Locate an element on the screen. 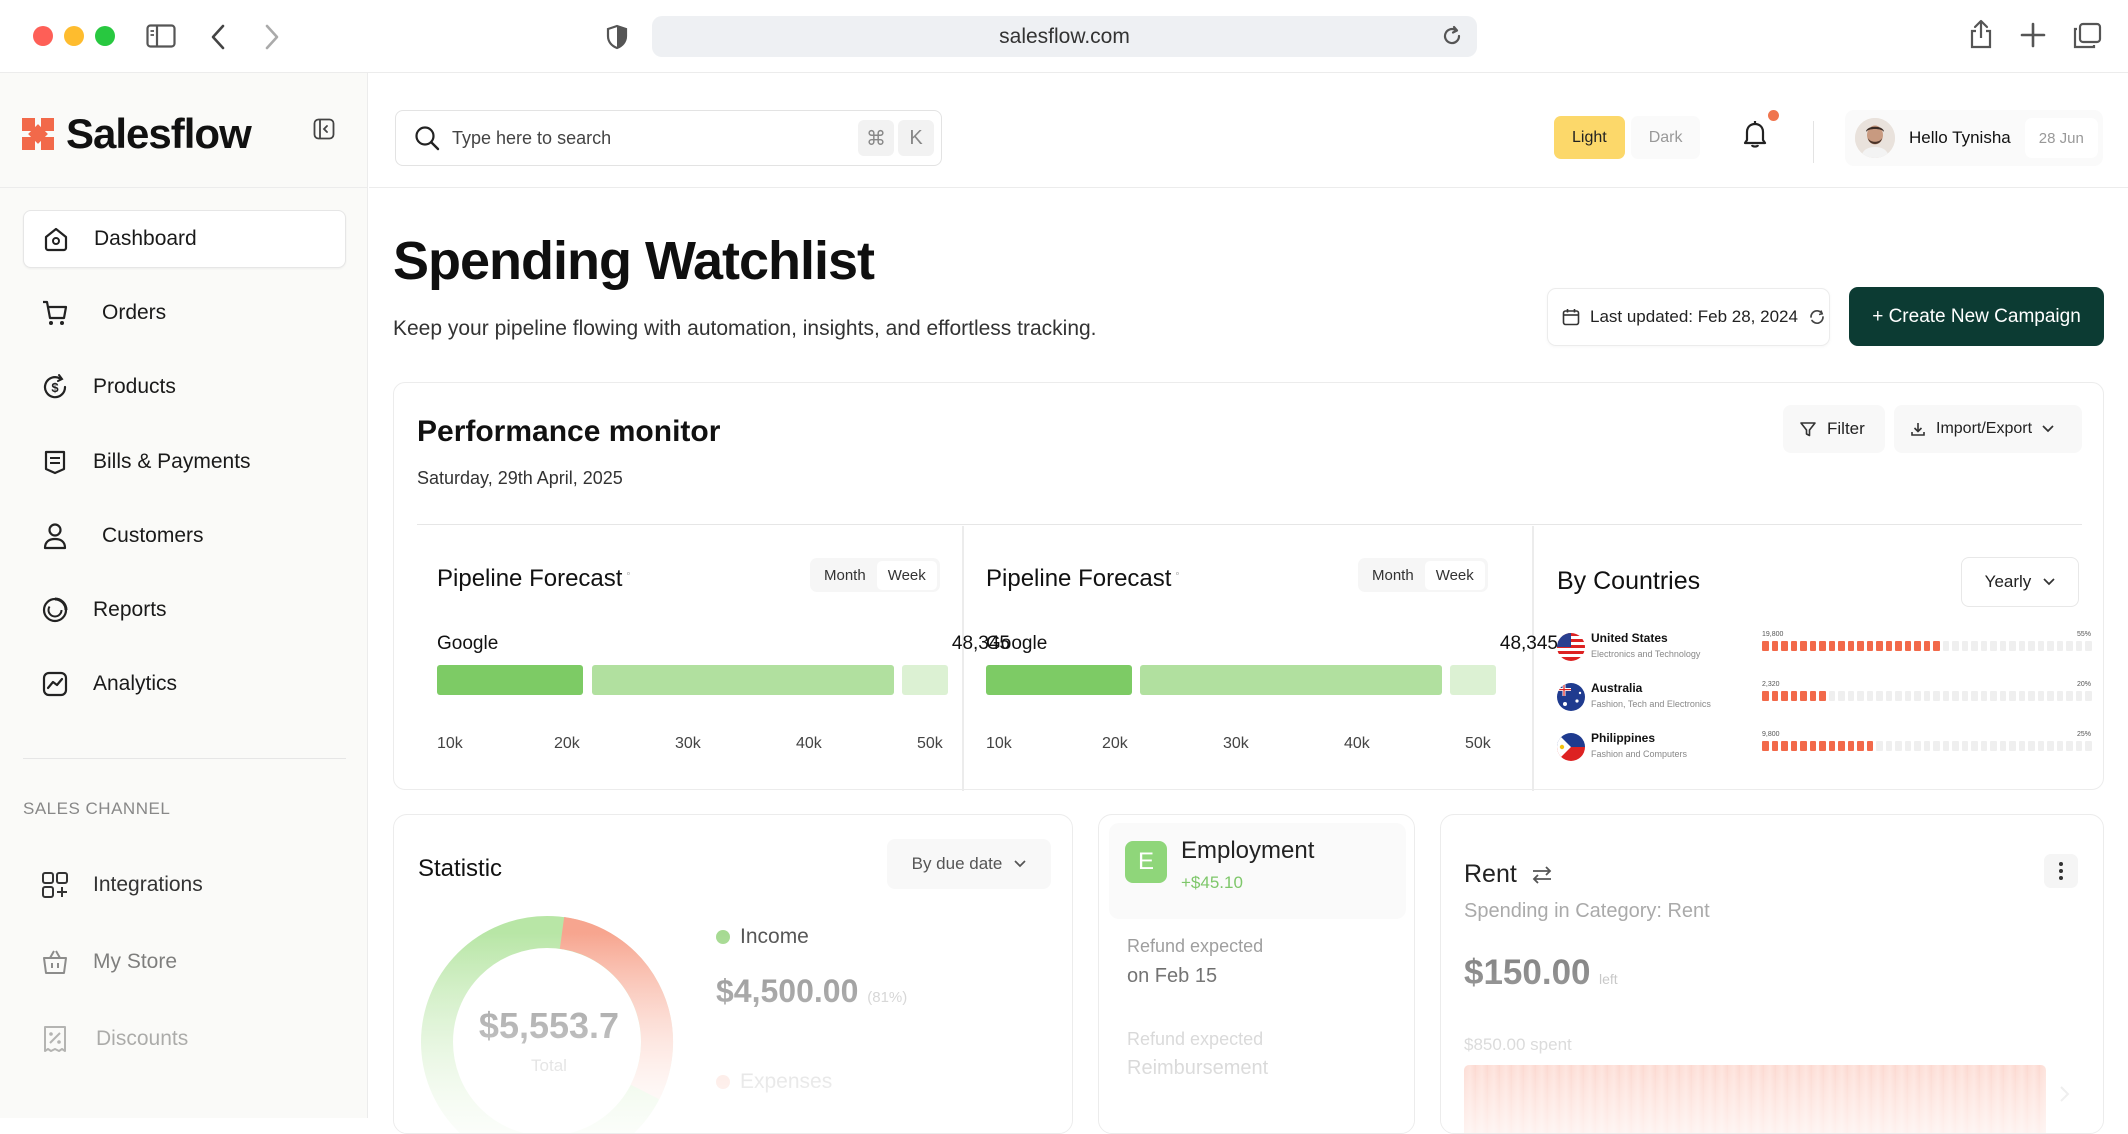 The image size is (2128, 1134). last-updated-button: Last updated: Feb 28, 2024 is located at coordinates (1688, 317).